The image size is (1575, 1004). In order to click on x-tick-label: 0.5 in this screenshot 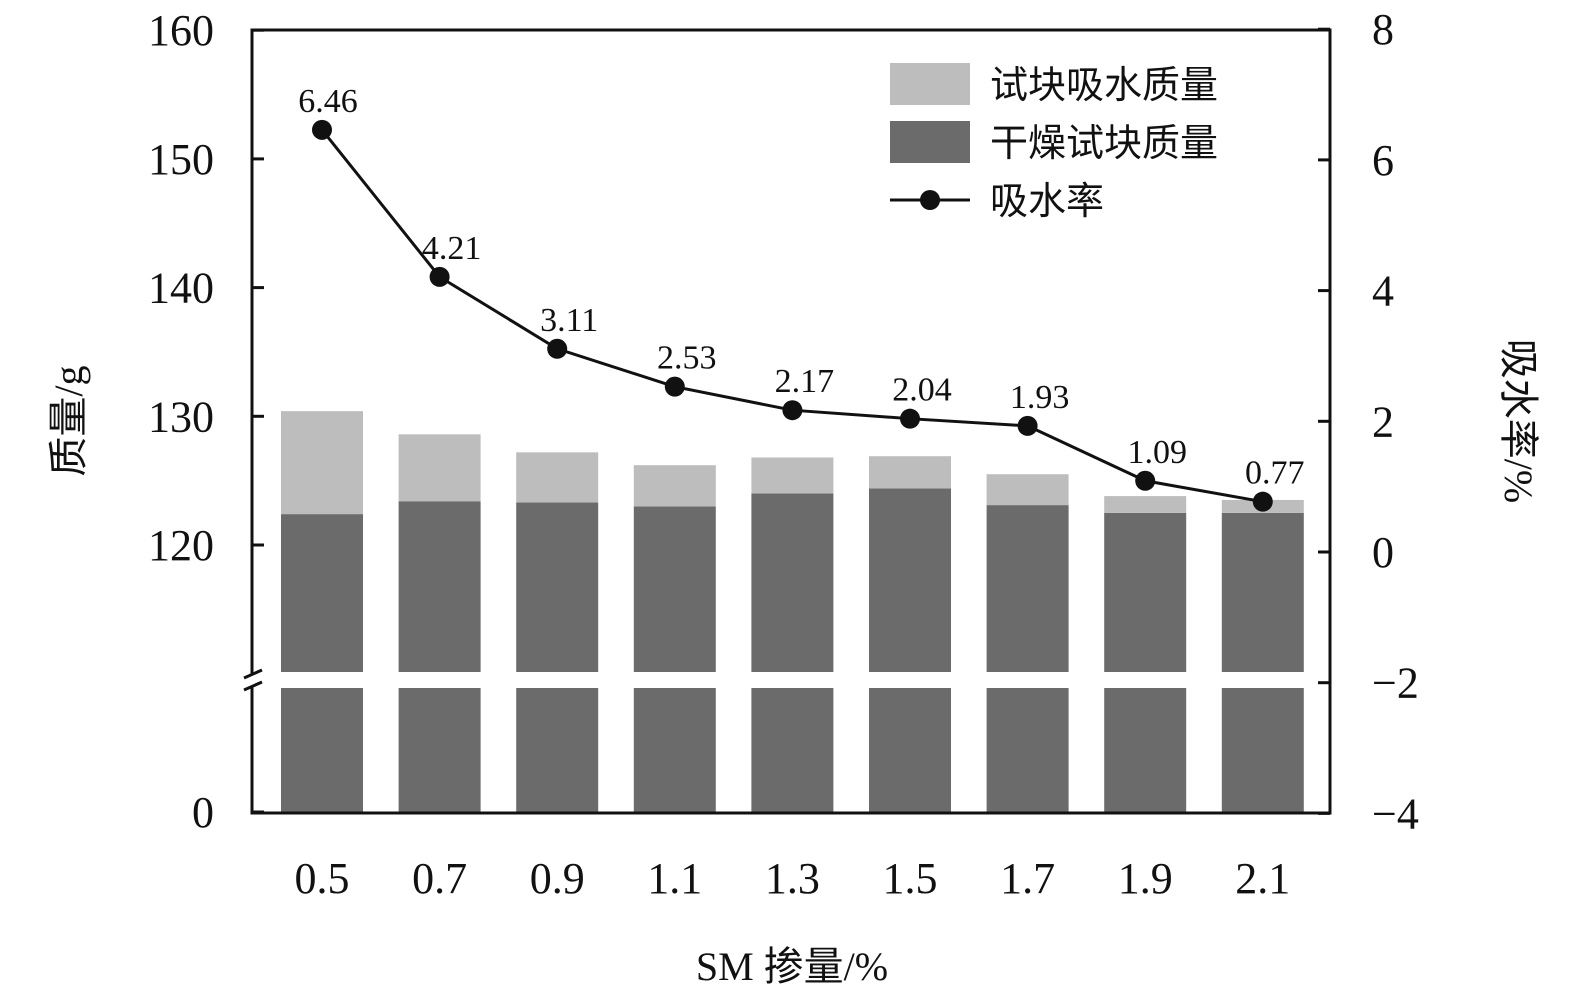, I will do `click(322, 878)`.